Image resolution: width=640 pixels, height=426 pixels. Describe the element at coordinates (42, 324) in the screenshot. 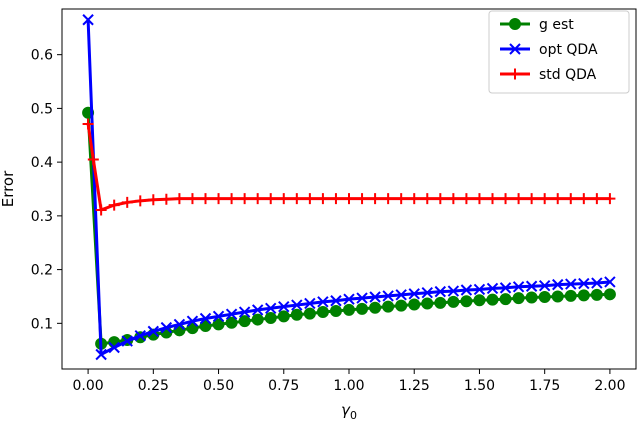

I see `y-tick-label: 0.1` at that location.